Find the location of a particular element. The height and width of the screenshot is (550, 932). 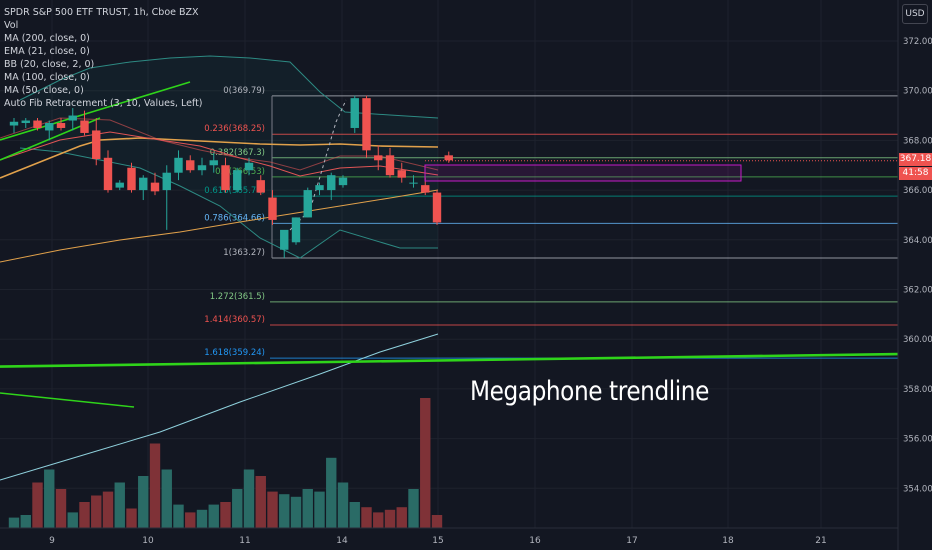

legend-bb: BB (20, close, 2, 0) is located at coordinates (49, 64).